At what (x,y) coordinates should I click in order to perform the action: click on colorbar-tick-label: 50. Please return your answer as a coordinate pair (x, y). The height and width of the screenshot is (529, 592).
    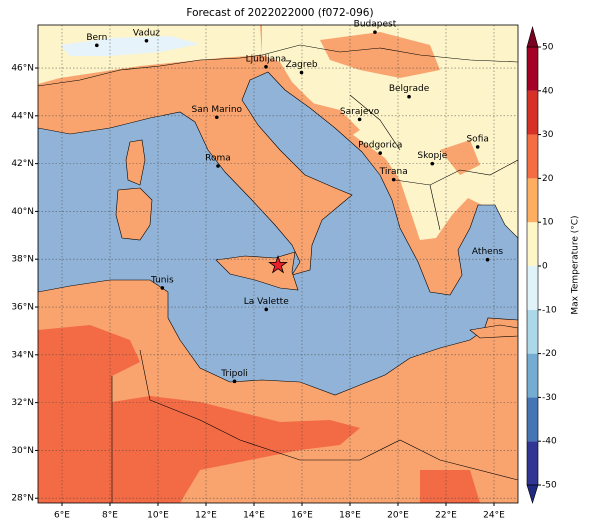
    Looking at the image, I should click on (548, 48).